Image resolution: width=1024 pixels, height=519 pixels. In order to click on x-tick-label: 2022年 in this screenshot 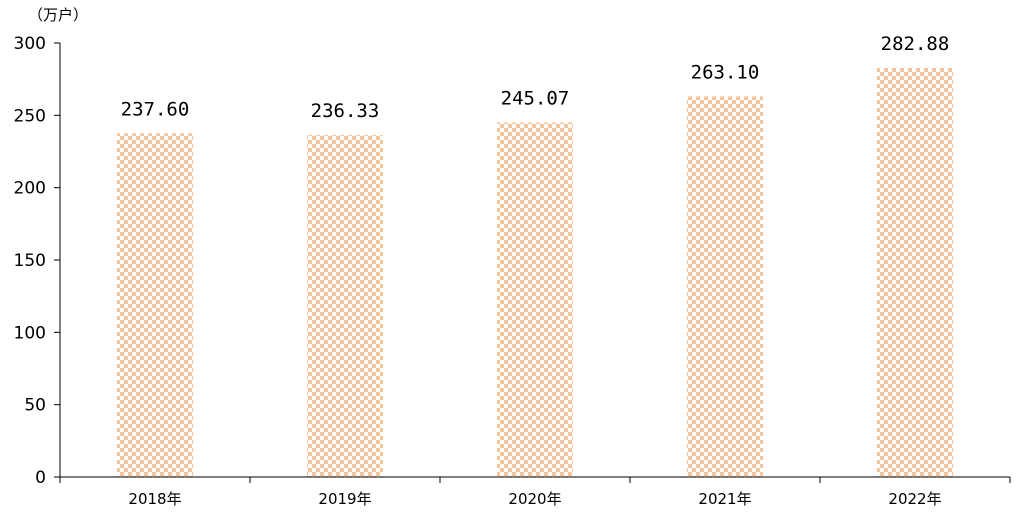, I will do `click(914, 499)`.